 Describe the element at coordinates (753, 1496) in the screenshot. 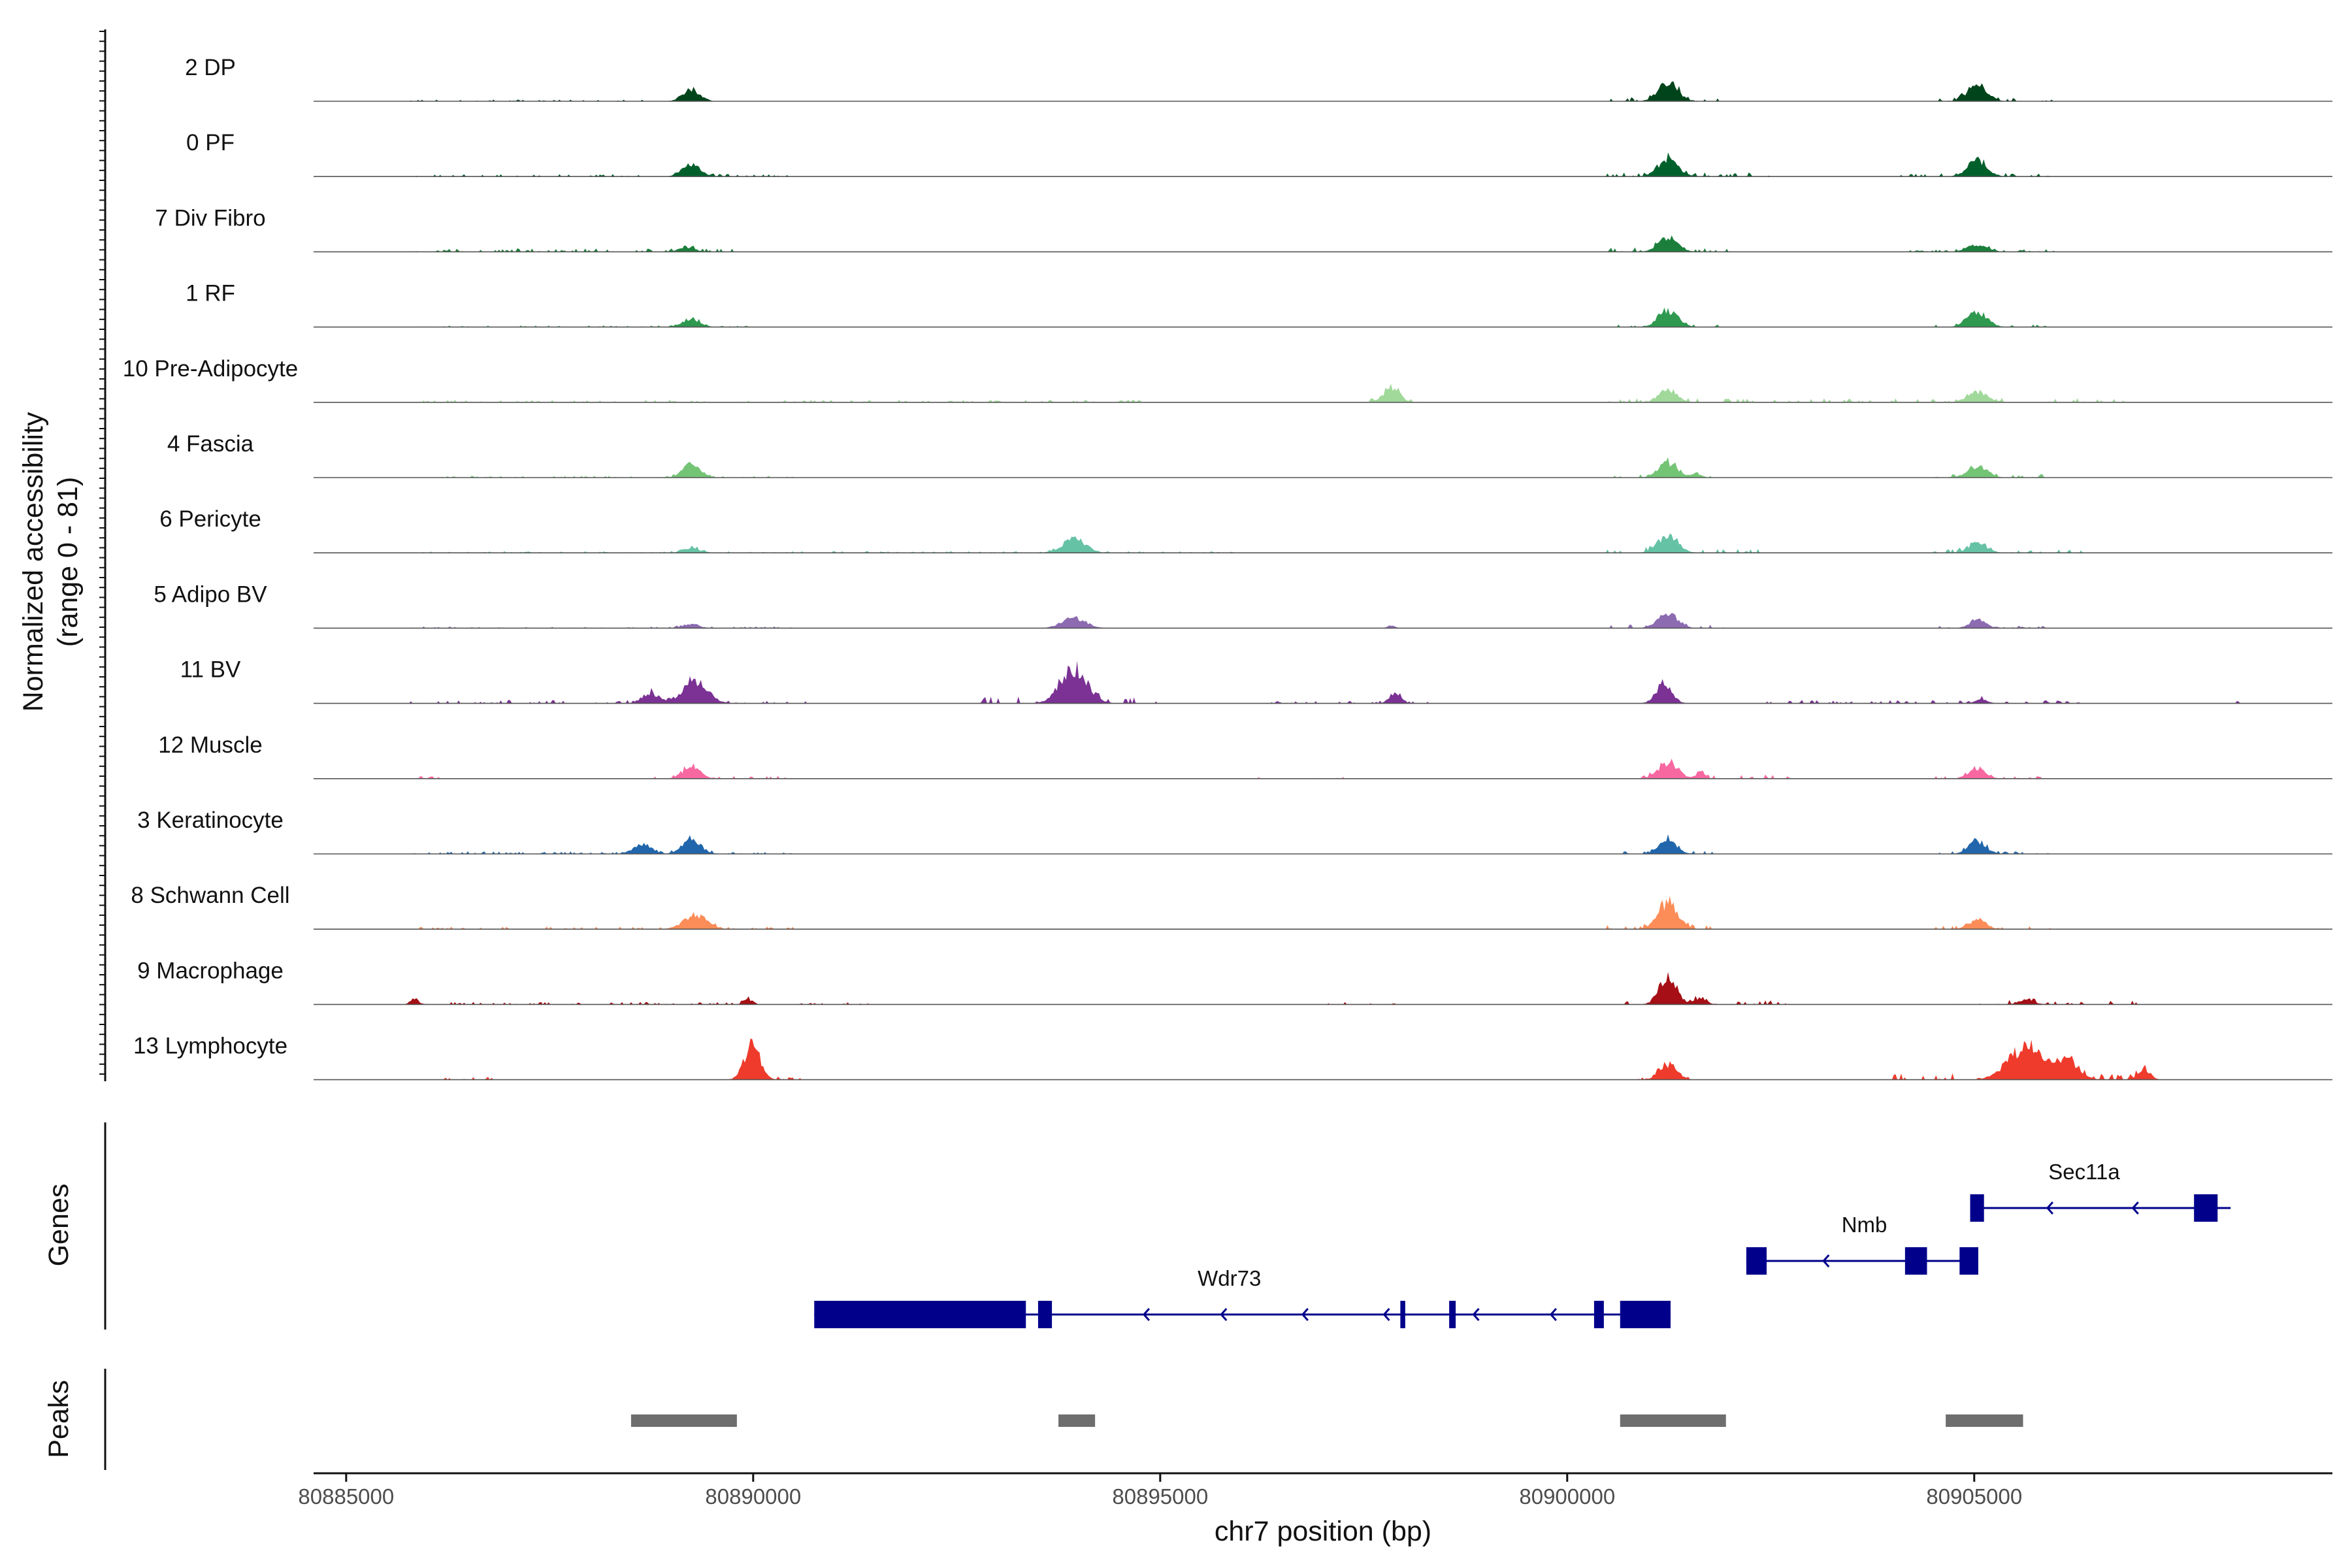

I see `x-tick-label: 80890000` at that location.